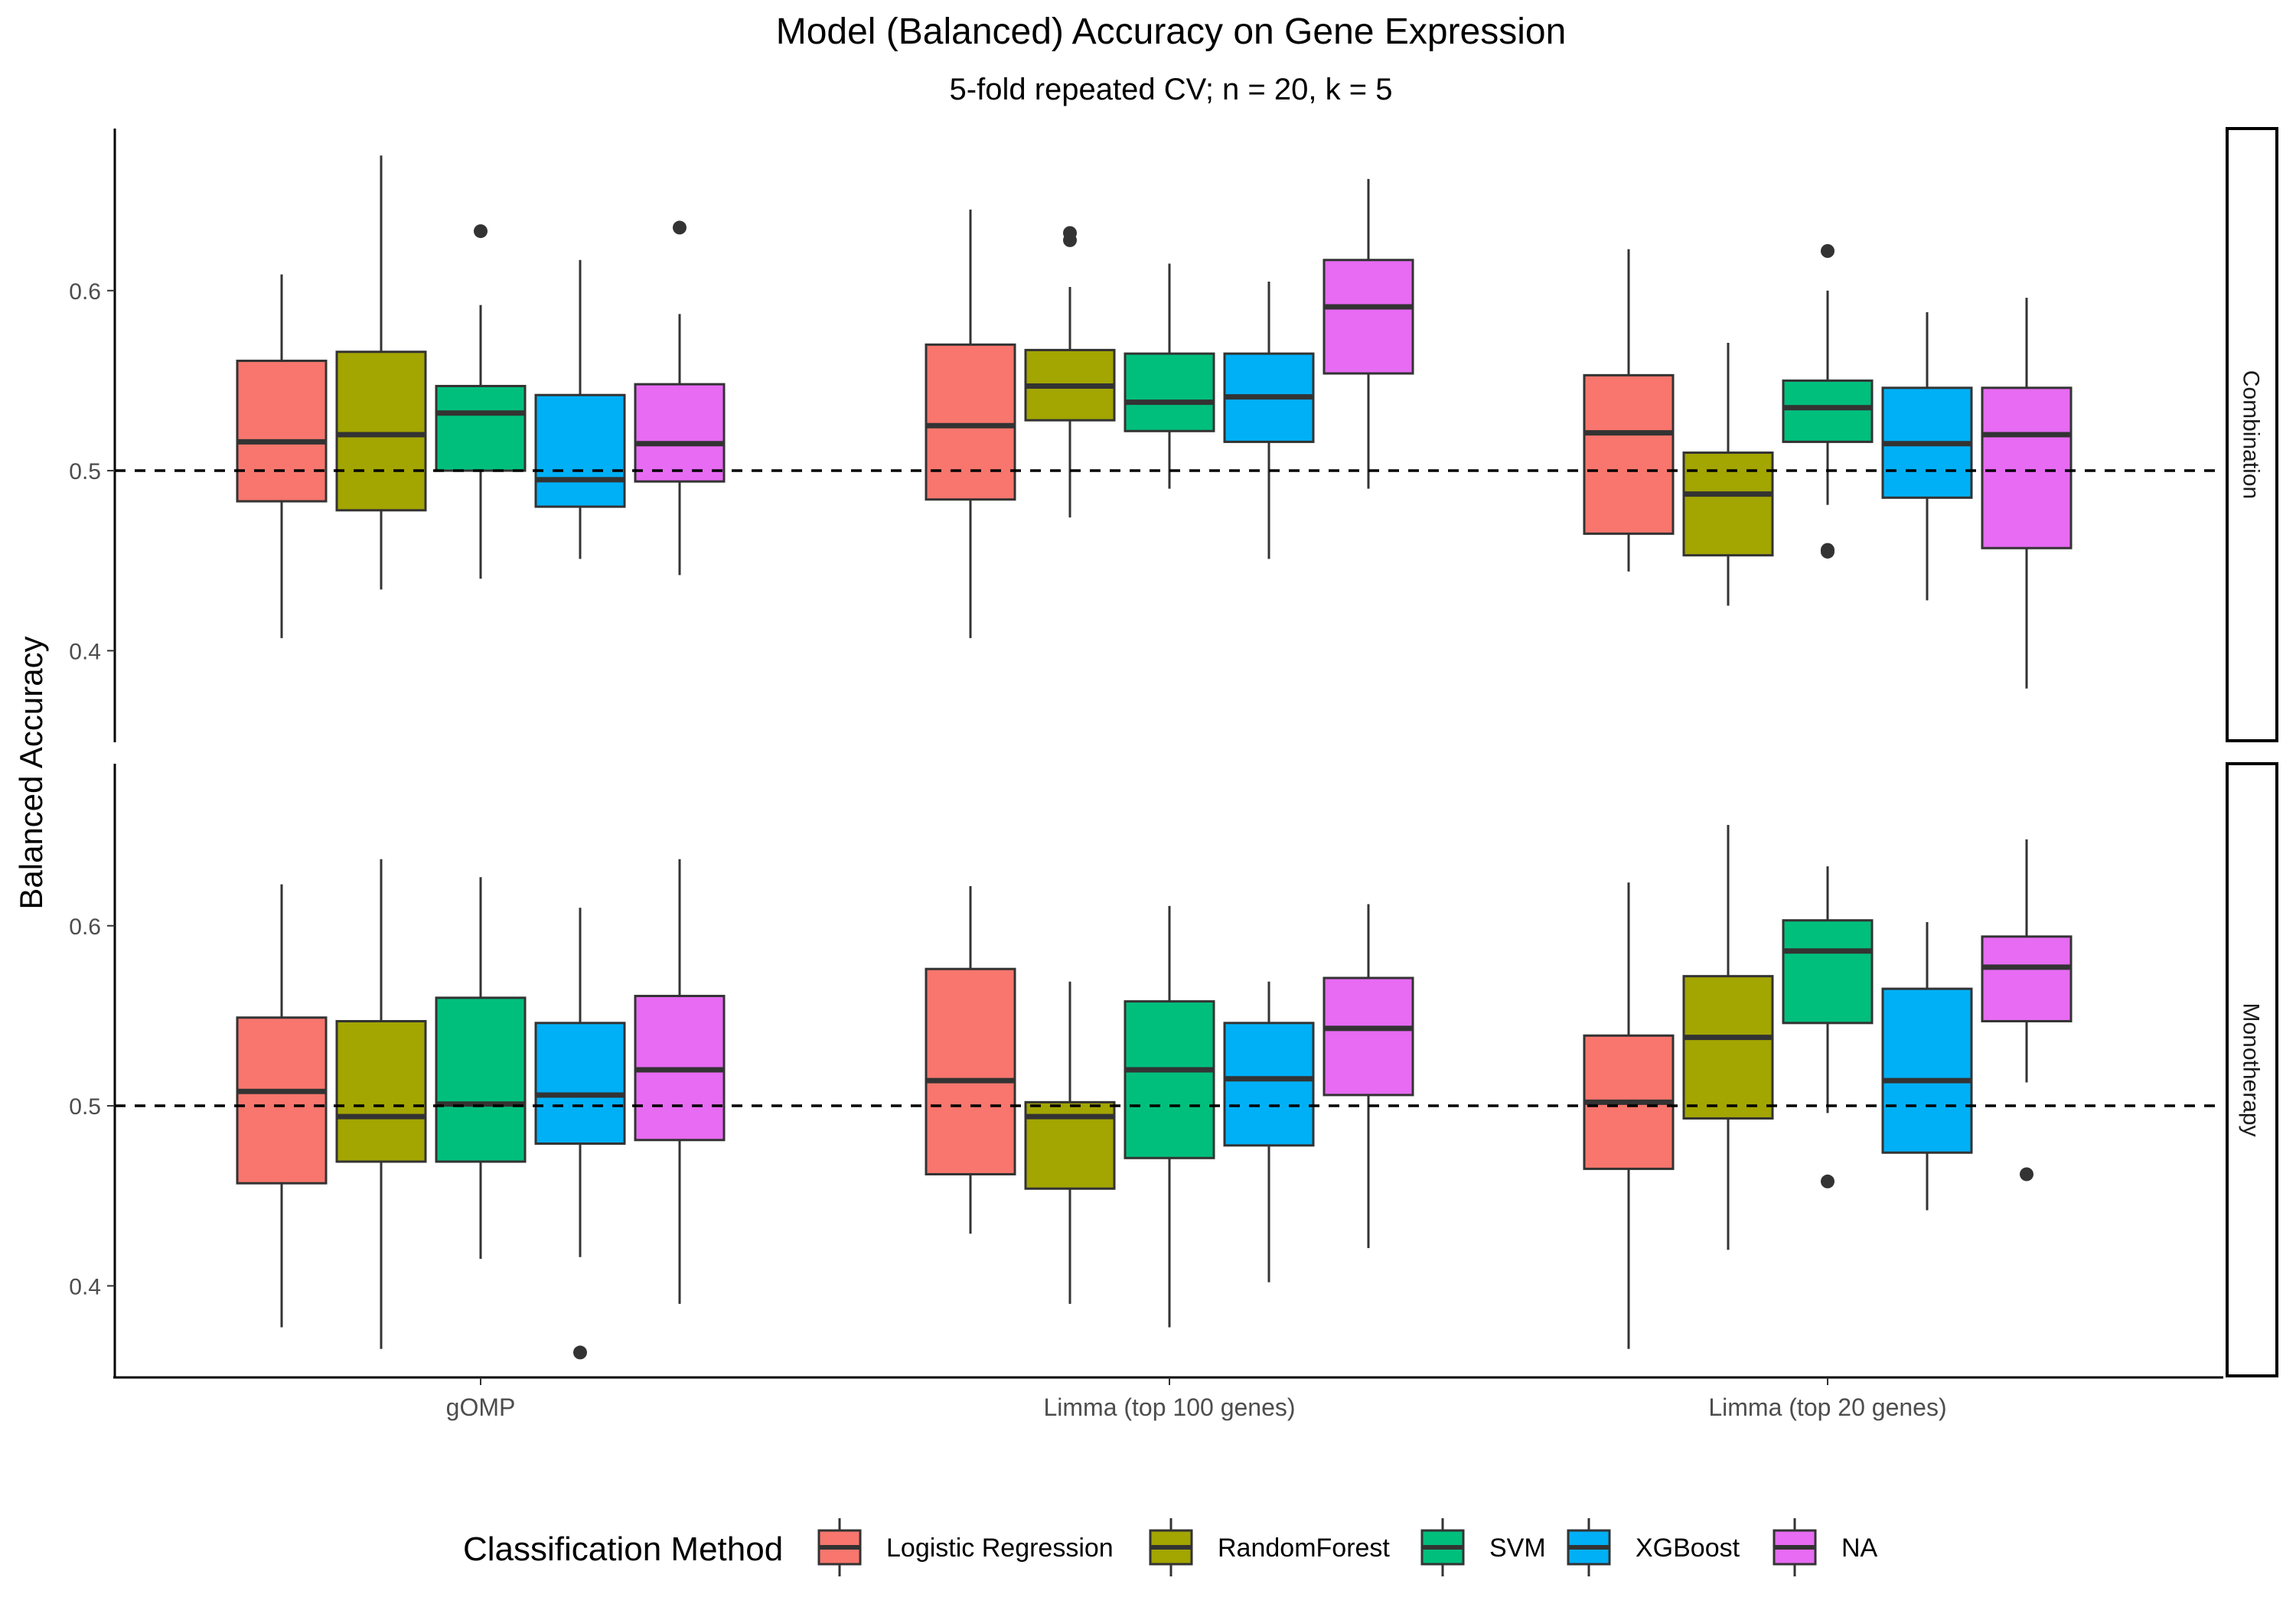  Describe the element at coordinates (31, 772) in the screenshot. I see `y-axis-label: Balanced Accuracy` at that location.